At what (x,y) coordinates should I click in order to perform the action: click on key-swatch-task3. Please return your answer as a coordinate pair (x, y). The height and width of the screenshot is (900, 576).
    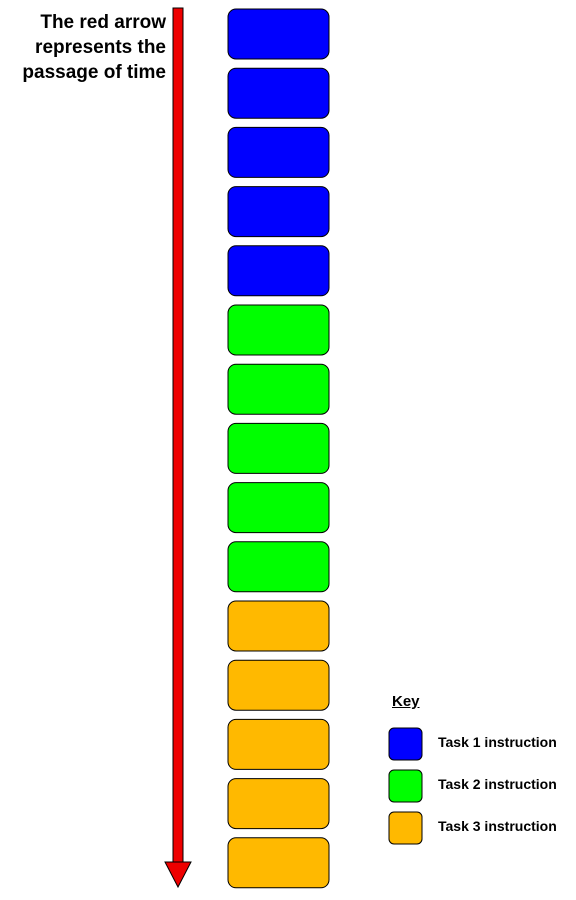
    Looking at the image, I should click on (405, 828).